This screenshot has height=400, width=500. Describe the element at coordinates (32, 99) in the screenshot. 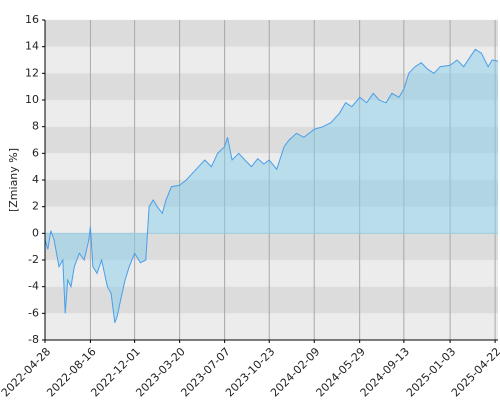

I see `y-tick-label: 10` at that location.